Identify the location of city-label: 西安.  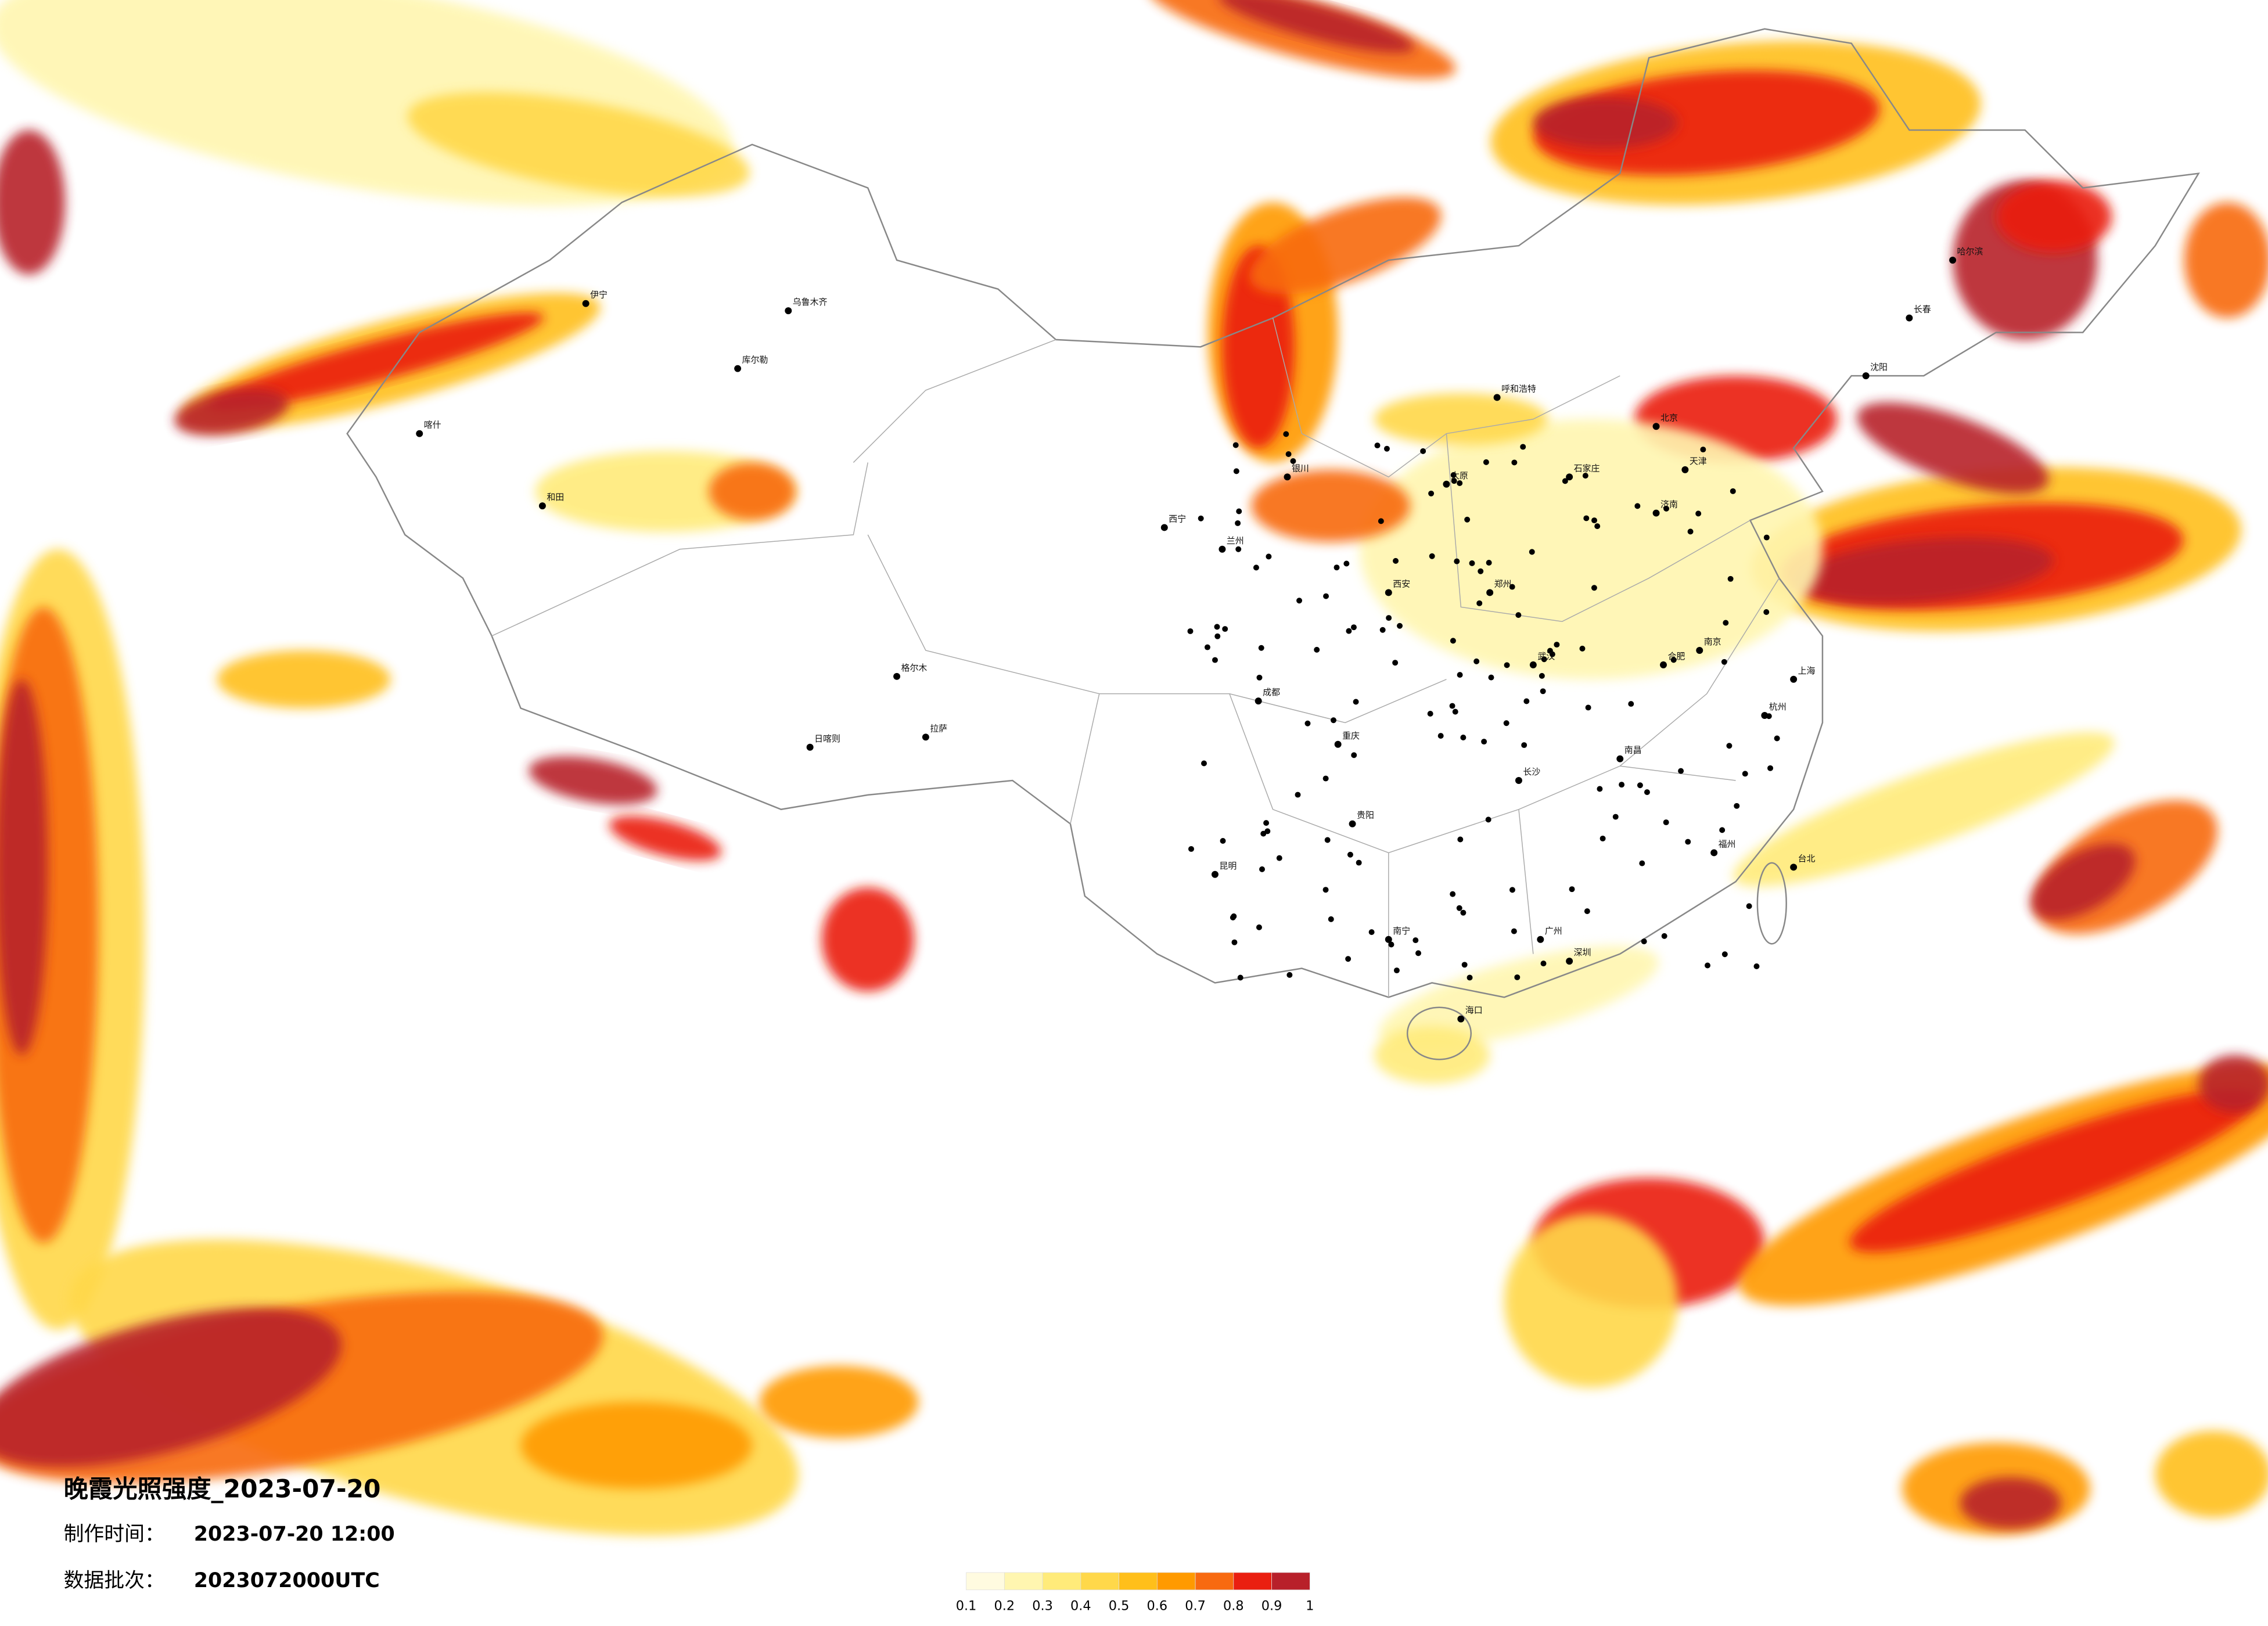
(1401, 583).